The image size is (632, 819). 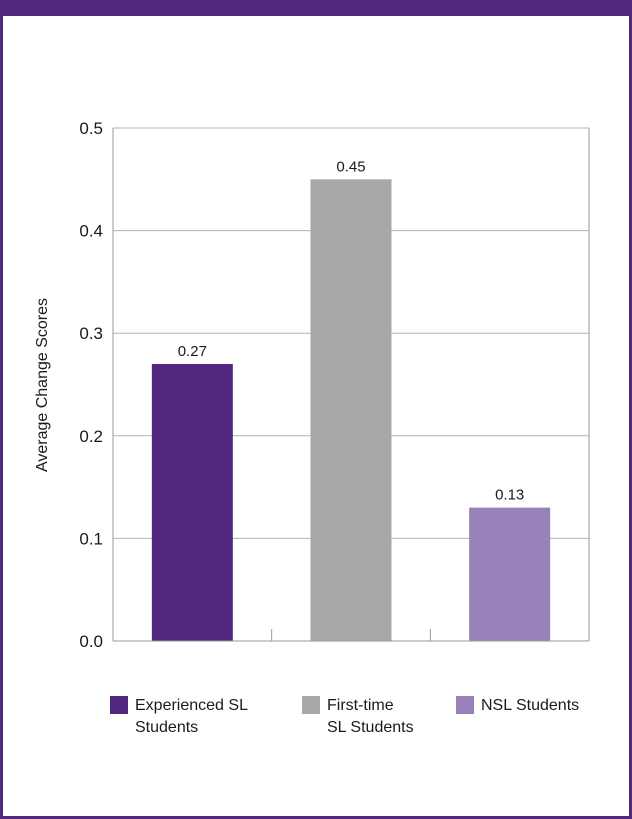 What do you see at coordinates (91, 641) in the screenshot?
I see `y-tick-label: 0.0` at bounding box center [91, 641].